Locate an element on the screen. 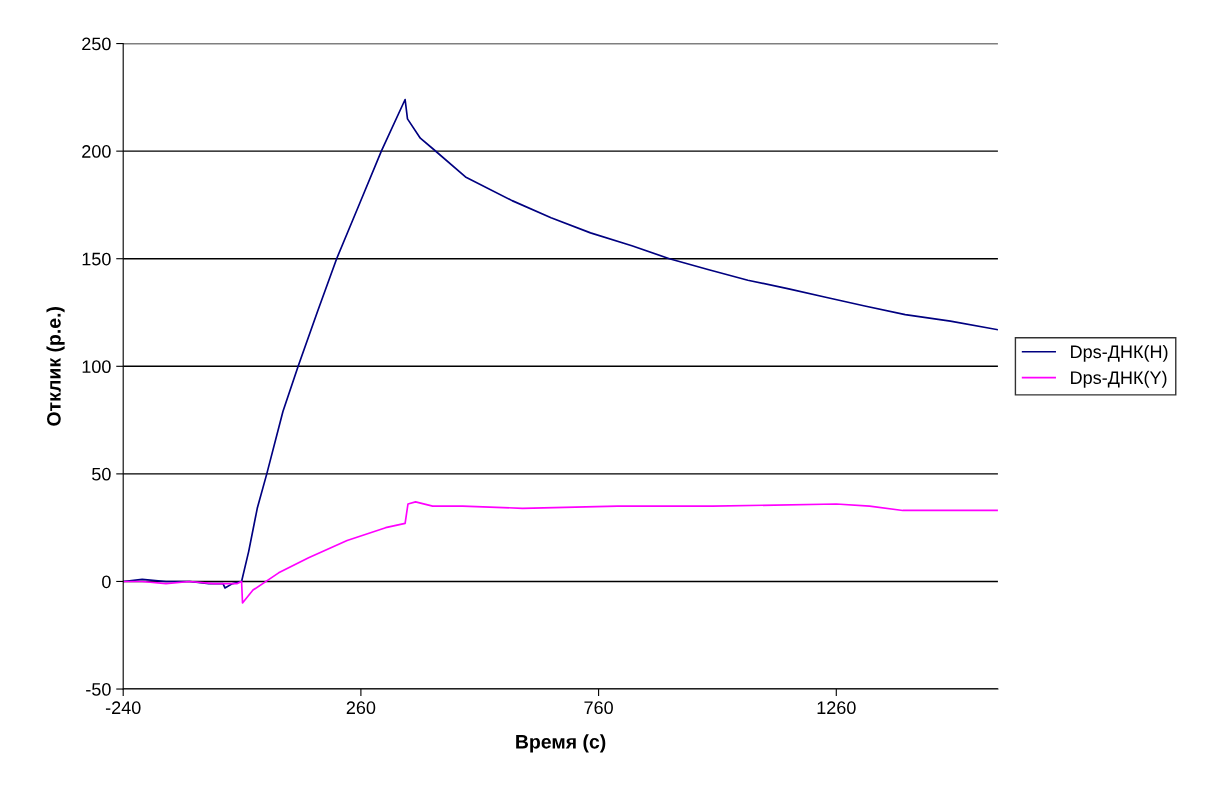 The width and height of the screenshot is (1232, 792). y-tick-label: 250 is located at coordinates (96, 44).